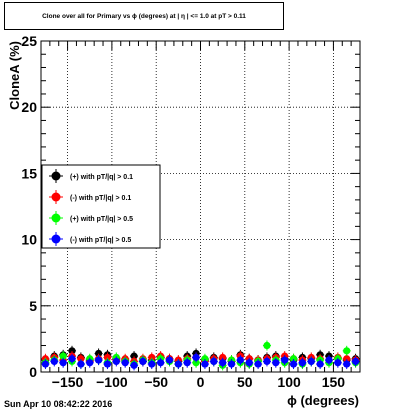 Image resolution: width=400 pixels, height=414 pixels. Describe the element at coordinates (58, 404) in the screenshot. I see `footer-date: Sun Apr 10 08:42:22 2016` at that location.